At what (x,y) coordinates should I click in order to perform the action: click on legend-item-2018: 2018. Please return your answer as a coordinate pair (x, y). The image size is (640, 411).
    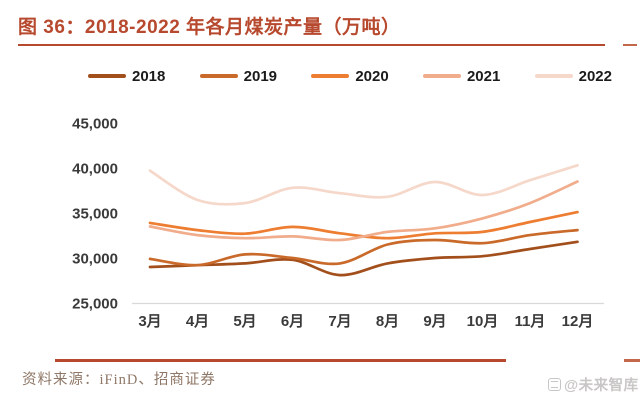
    Looking at the image, I should click on (126, 76).